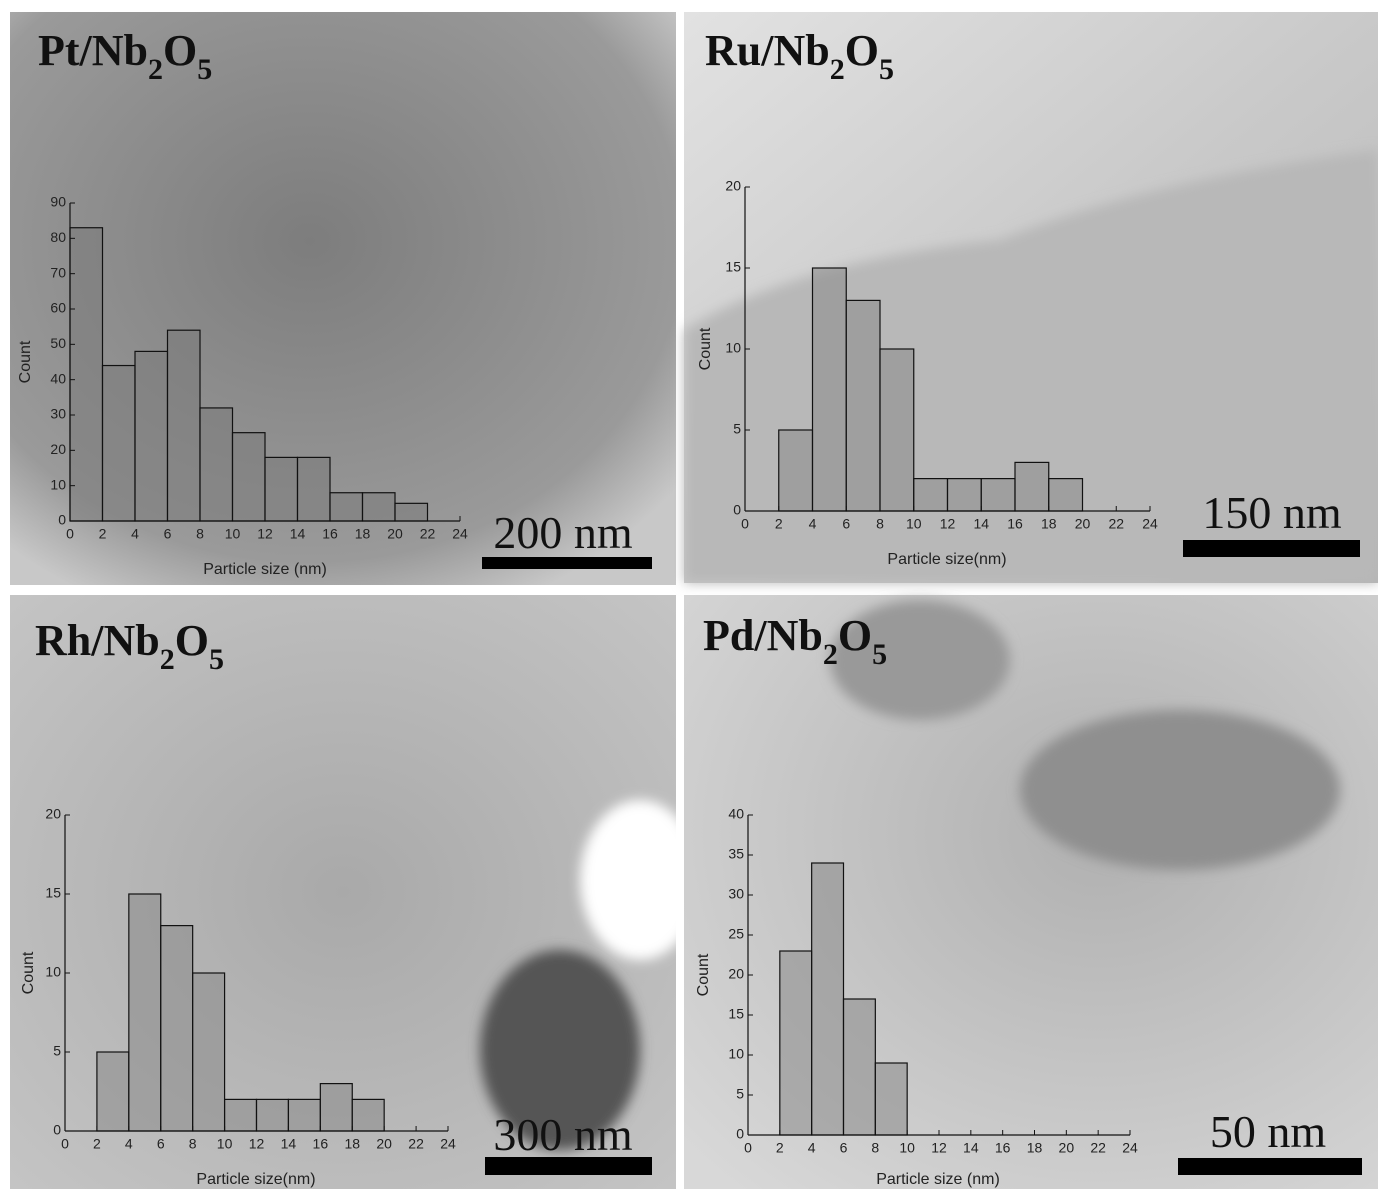  I want to click on scale-bar-label: 50 nm, so click(1268, 1131).